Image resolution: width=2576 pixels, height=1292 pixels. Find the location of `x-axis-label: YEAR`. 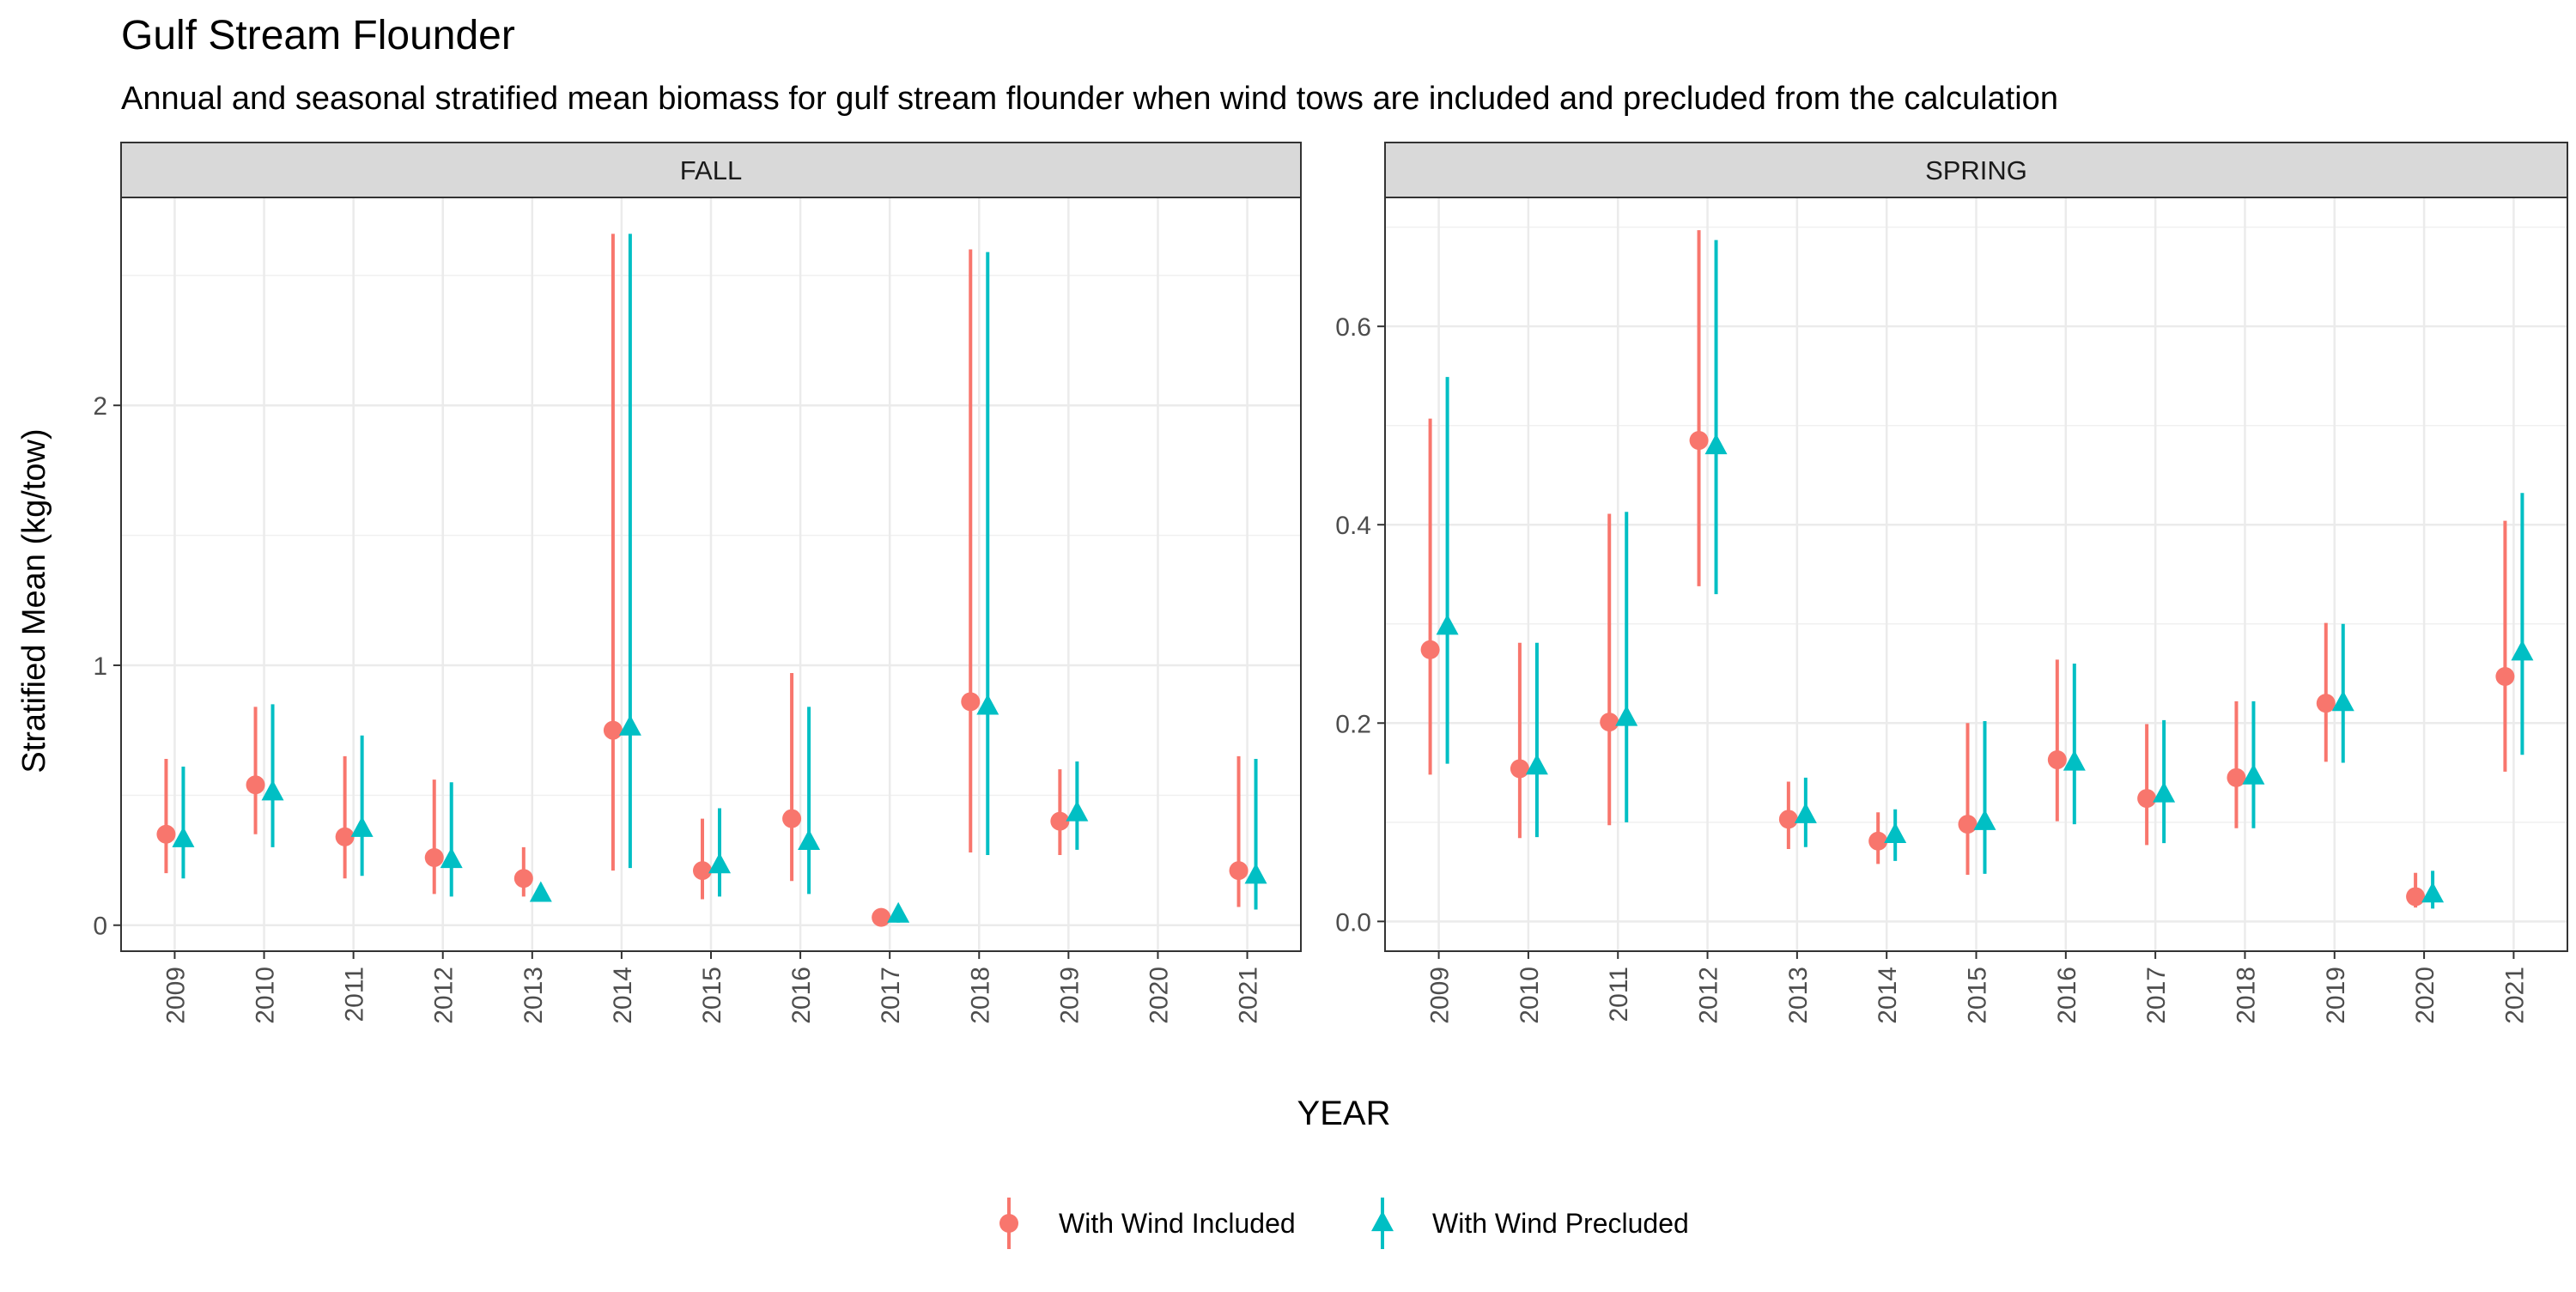

x-axis-label: YEAR is located at coordinates (1344, 1113).